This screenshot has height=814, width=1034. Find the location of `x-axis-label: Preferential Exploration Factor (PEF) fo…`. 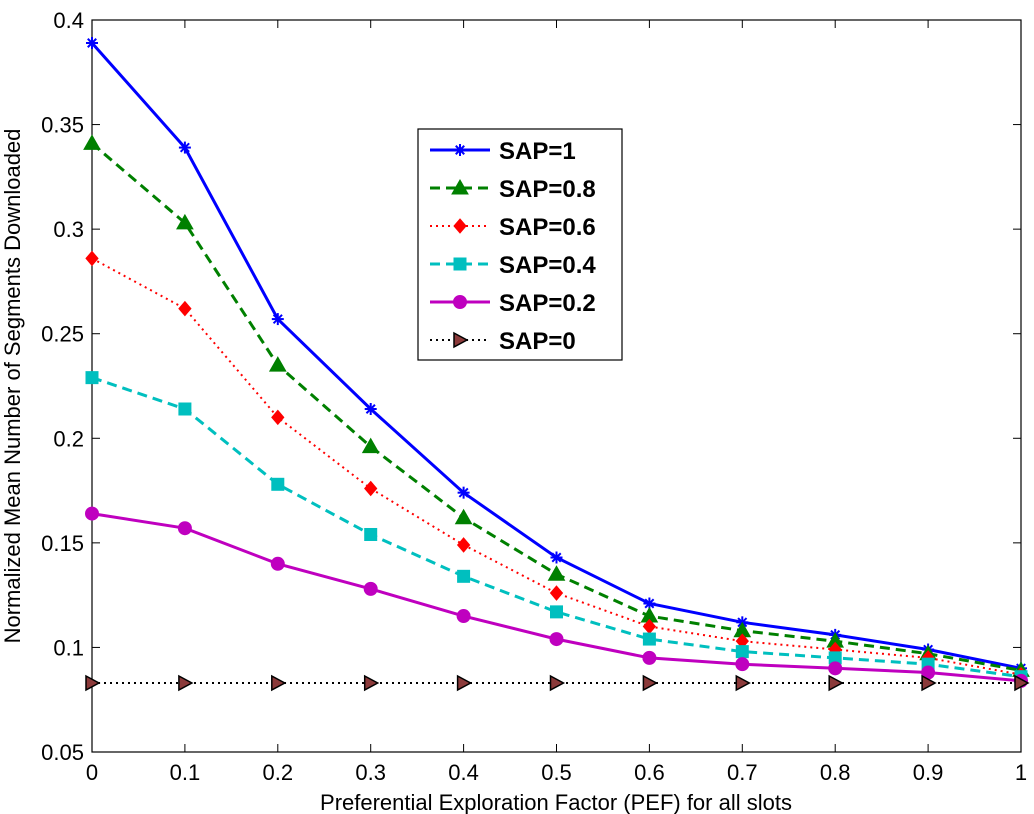

x-axis-label: Preferential Exploration Factor (PEF) fo… is located at coordinates (556, 802).